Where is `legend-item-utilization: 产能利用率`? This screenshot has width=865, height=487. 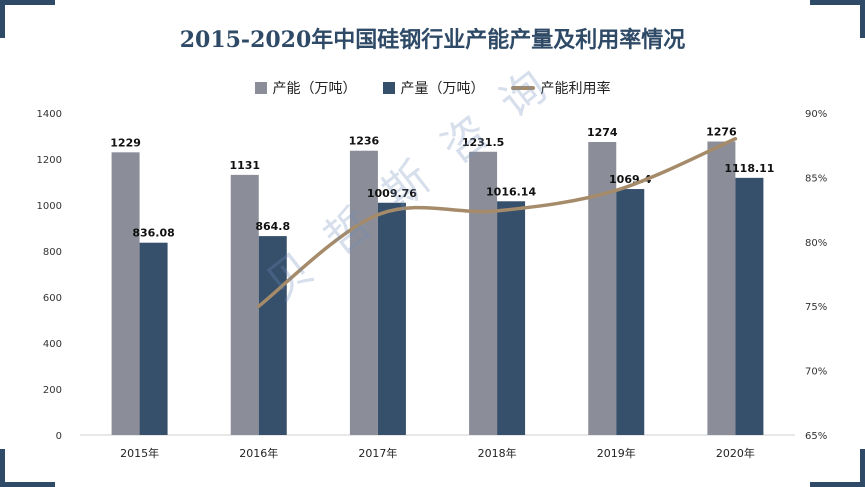 legend-item-utilization: 产能利用率 is located at coordinates (560, 88).